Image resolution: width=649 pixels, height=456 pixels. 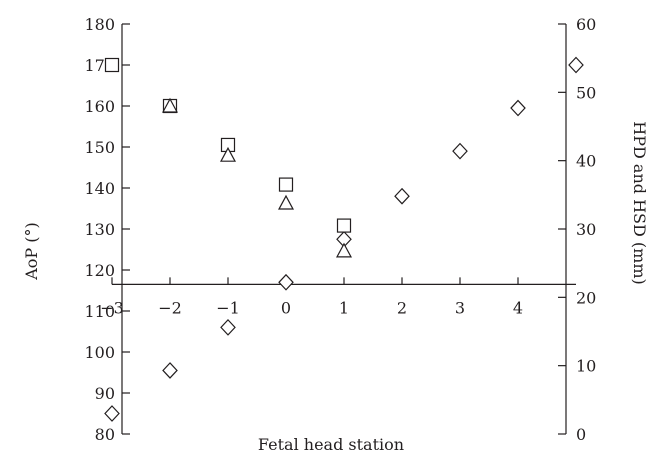 I want to click on x-tick-label: 1, so click(x=344, y=307).